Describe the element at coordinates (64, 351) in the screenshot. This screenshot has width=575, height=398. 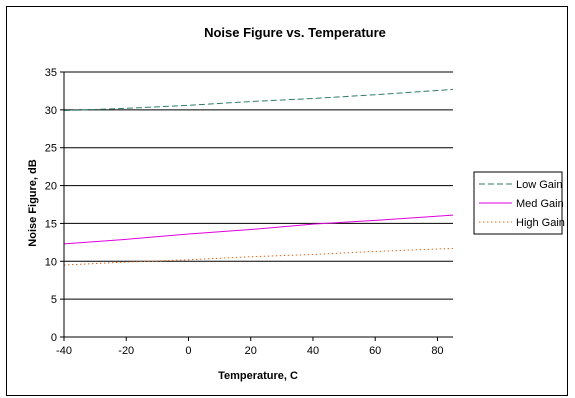
I see `x-tick-label--40: -40` at that location.